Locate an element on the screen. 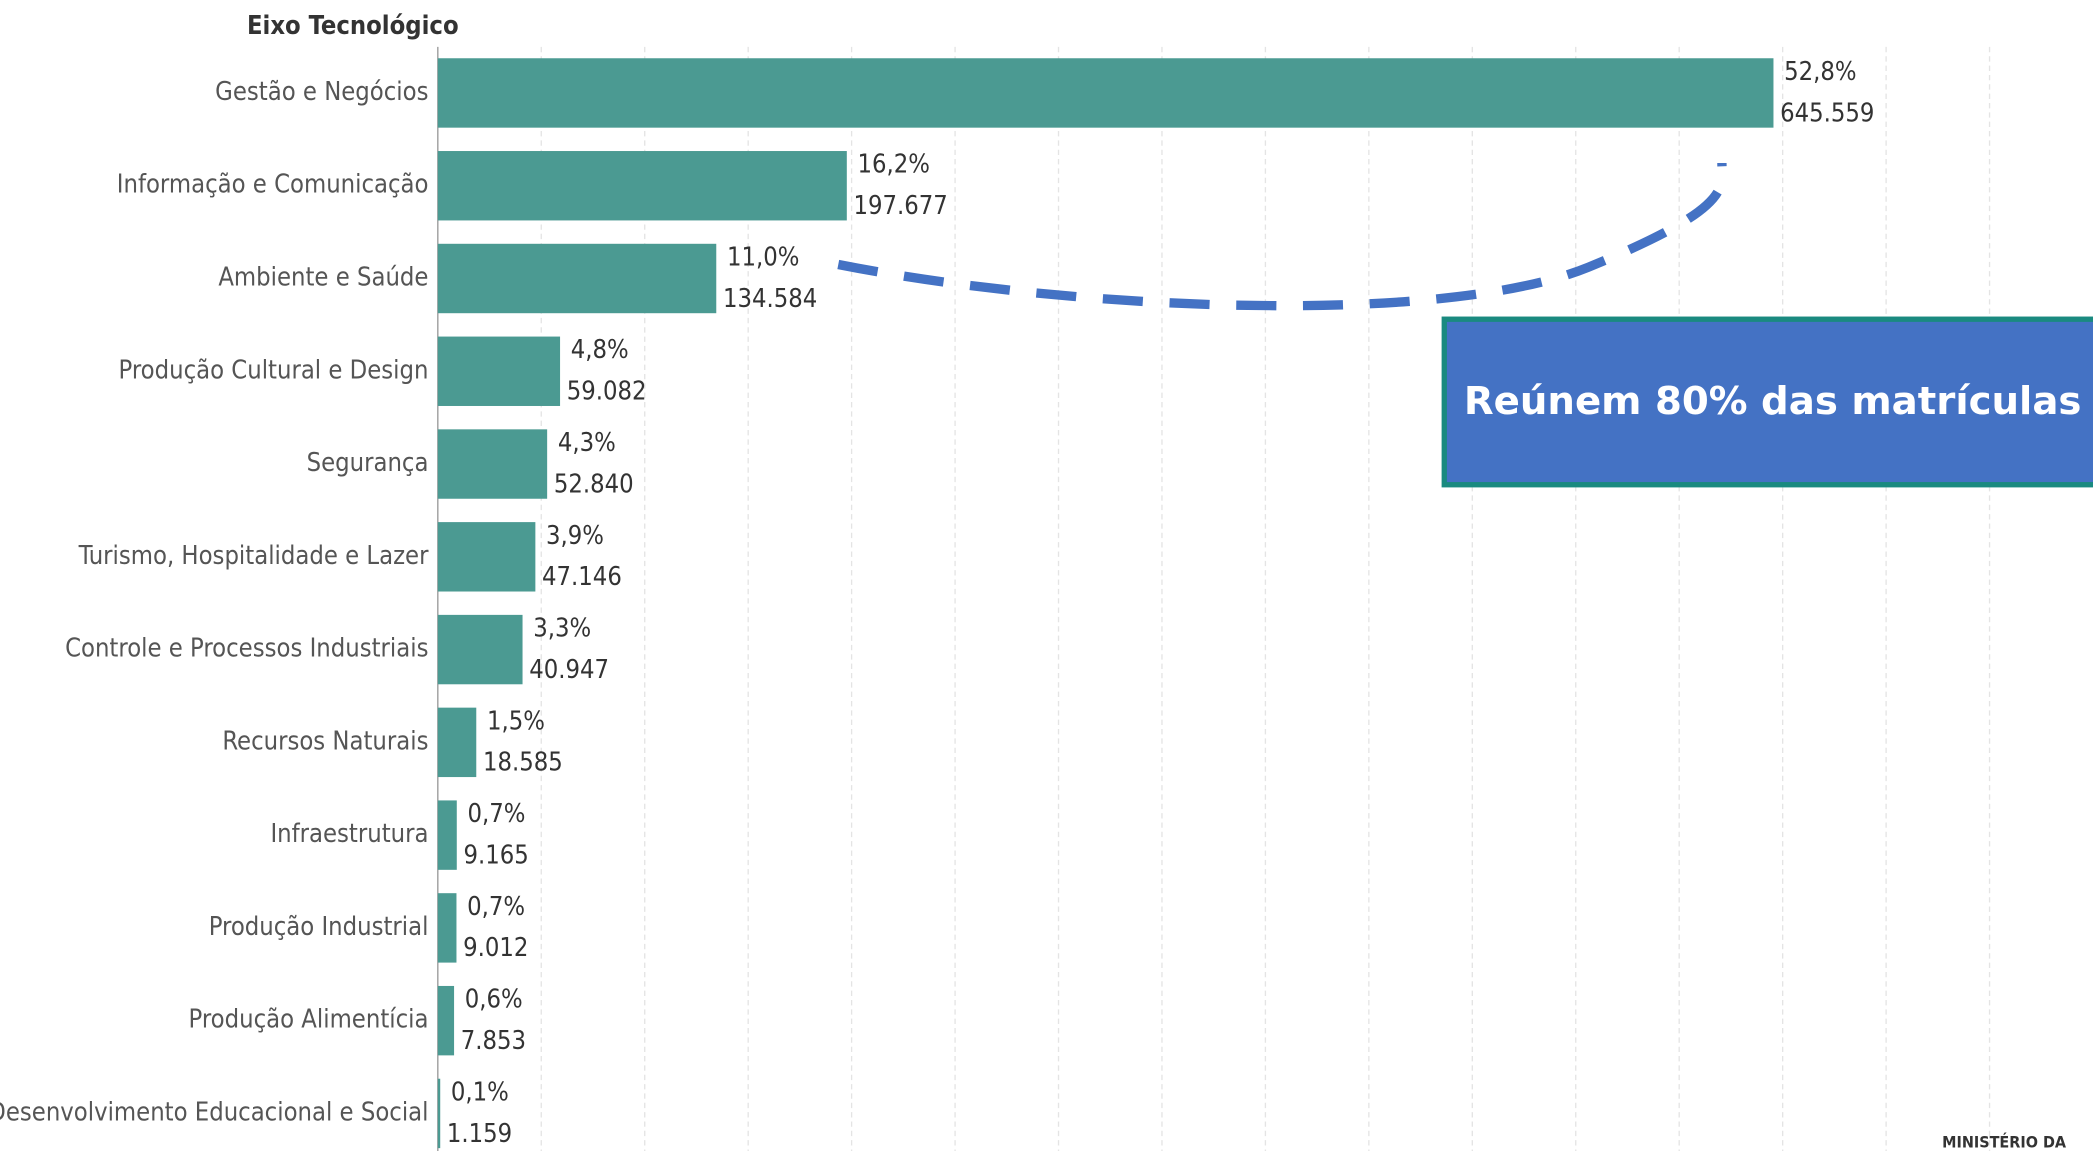 Image resolution: width=2093 pixels, height=1151 pixels. value-label: 59.082 is located at coordinates (607, 391).